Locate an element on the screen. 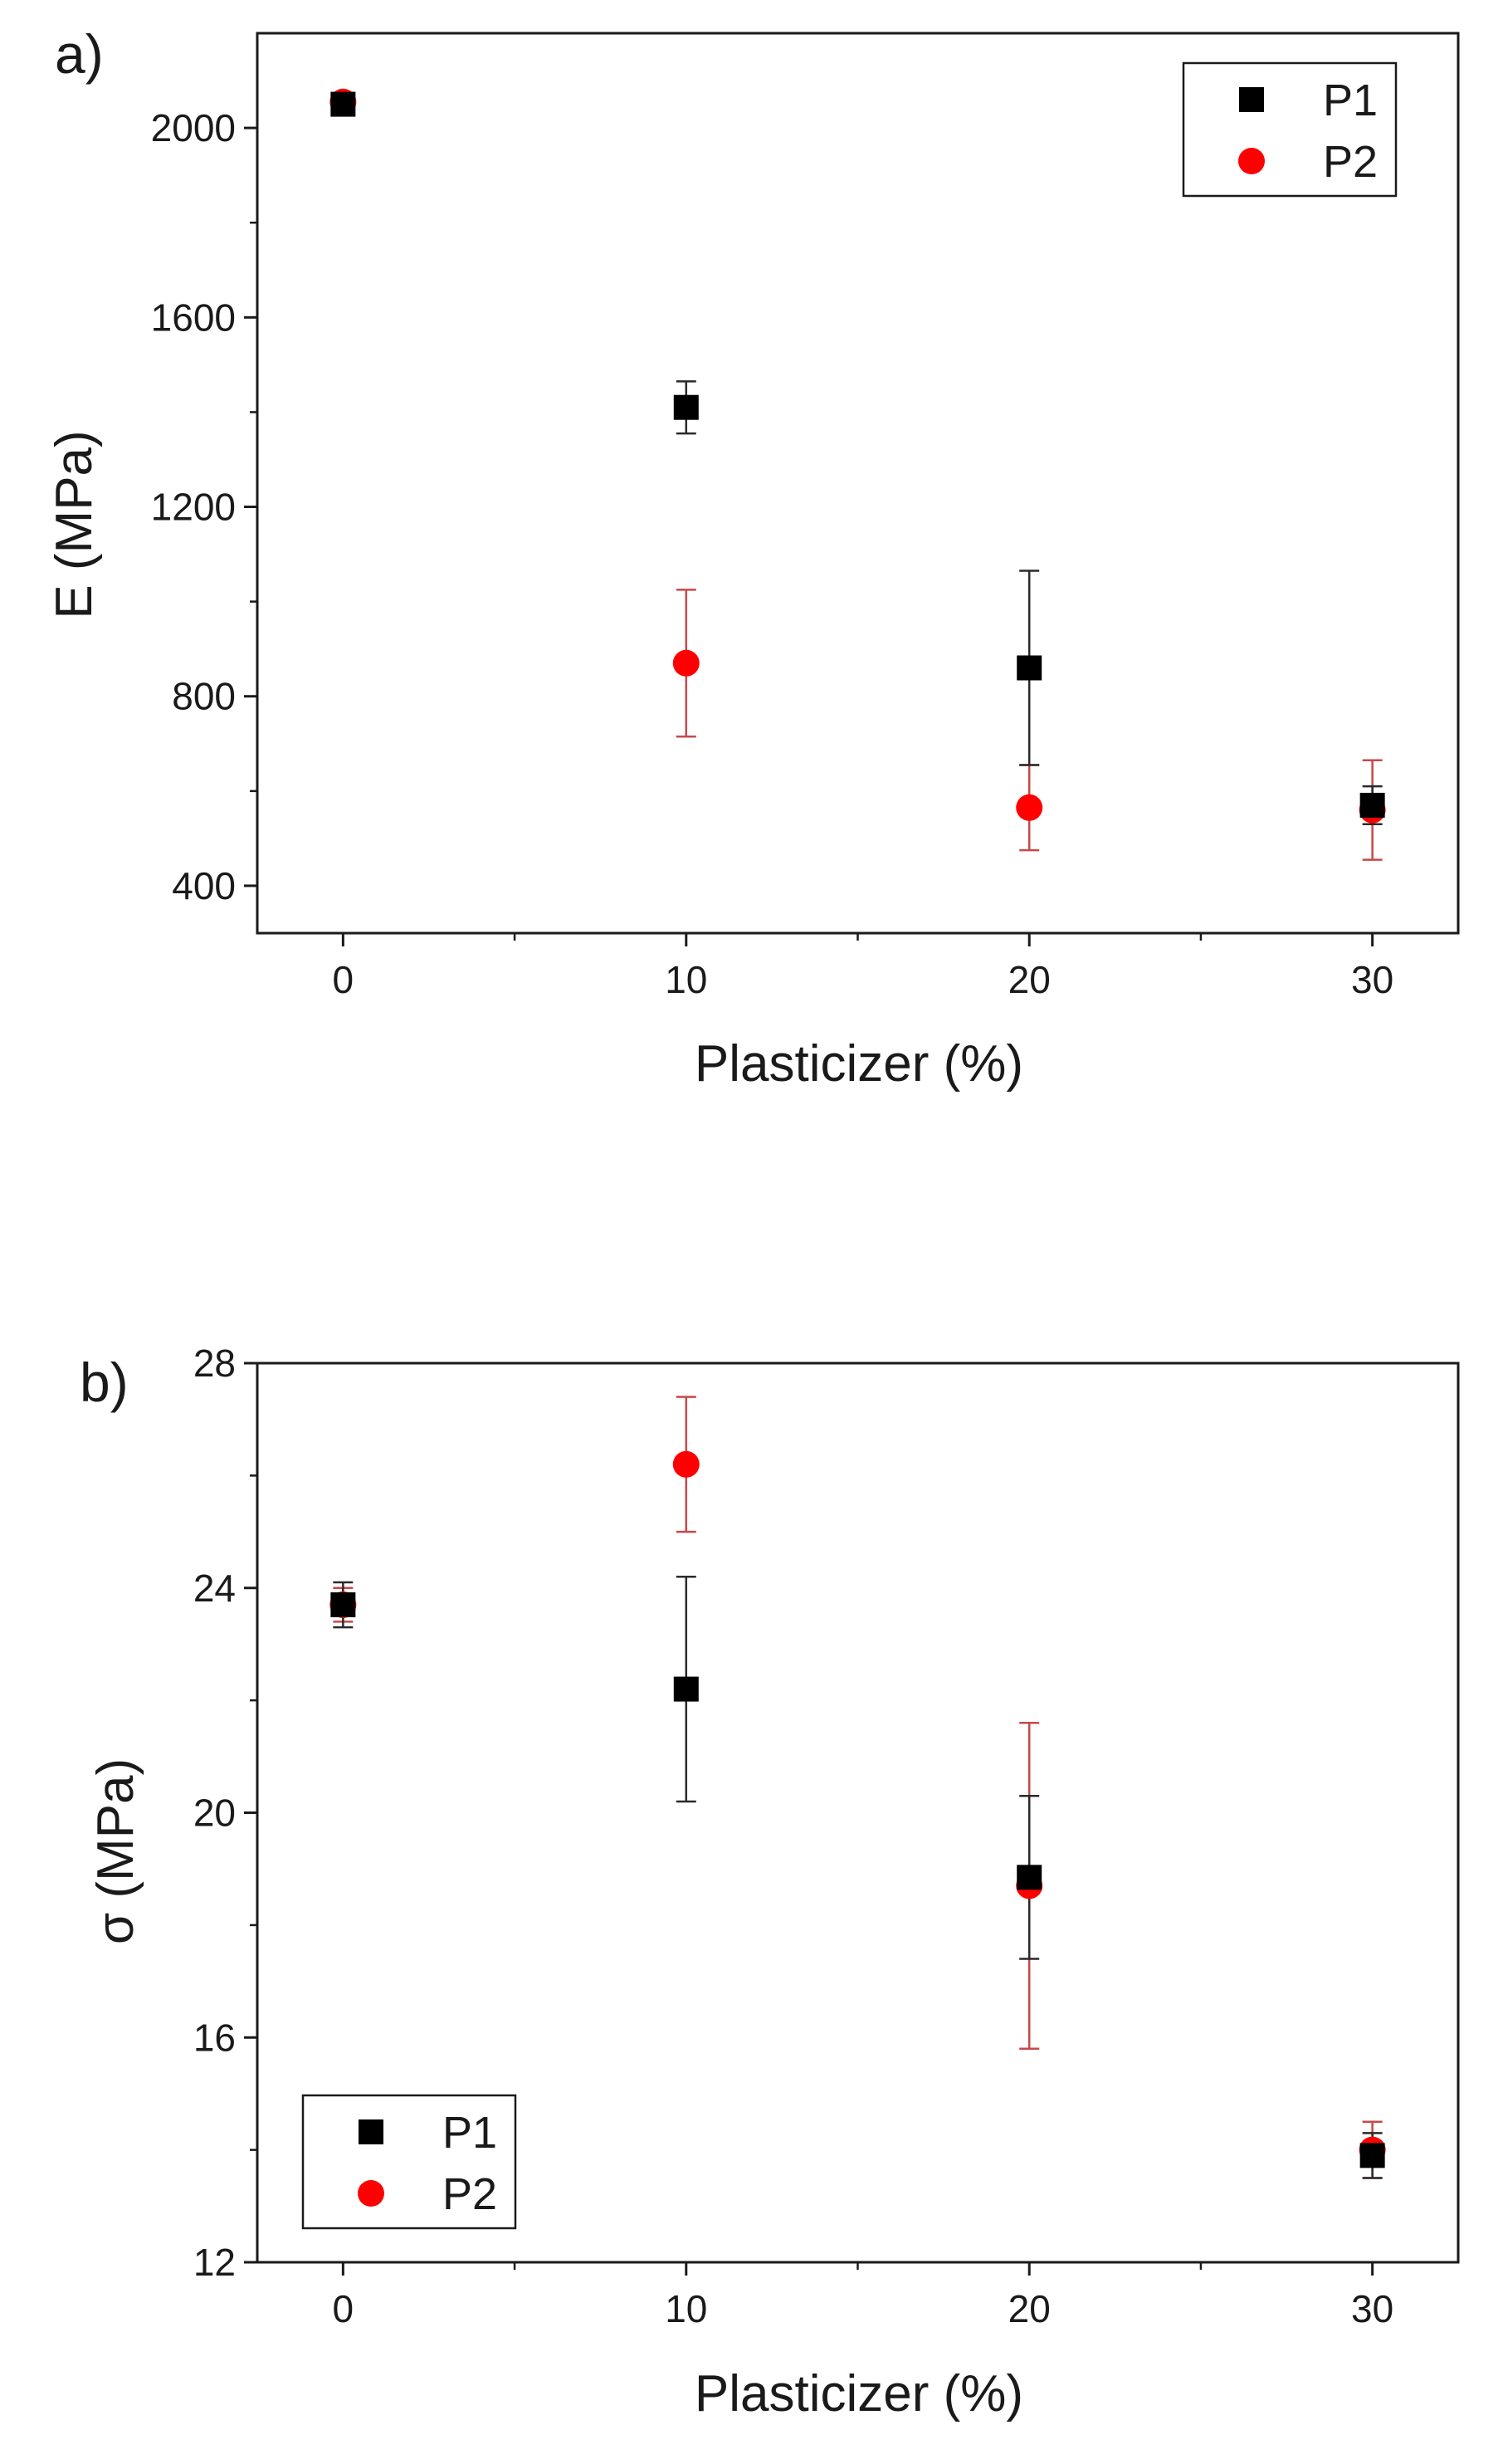  panel-label: a) is located at coordinates (80, 54).